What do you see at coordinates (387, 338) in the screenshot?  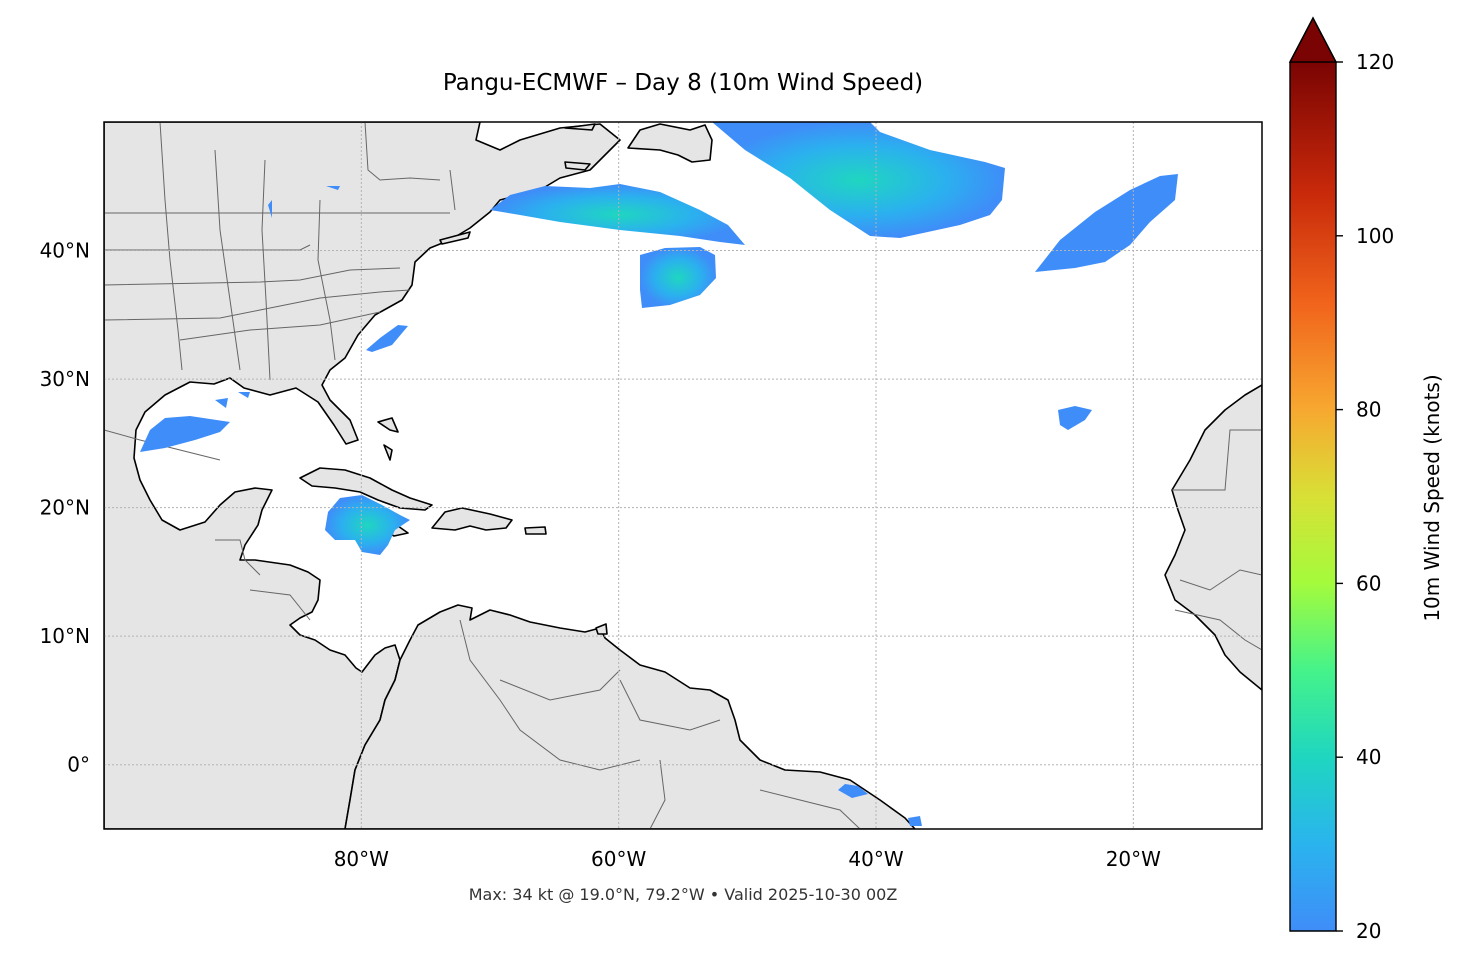 I see `wind-region-carolina-coast` at bounding box center [387, 338].